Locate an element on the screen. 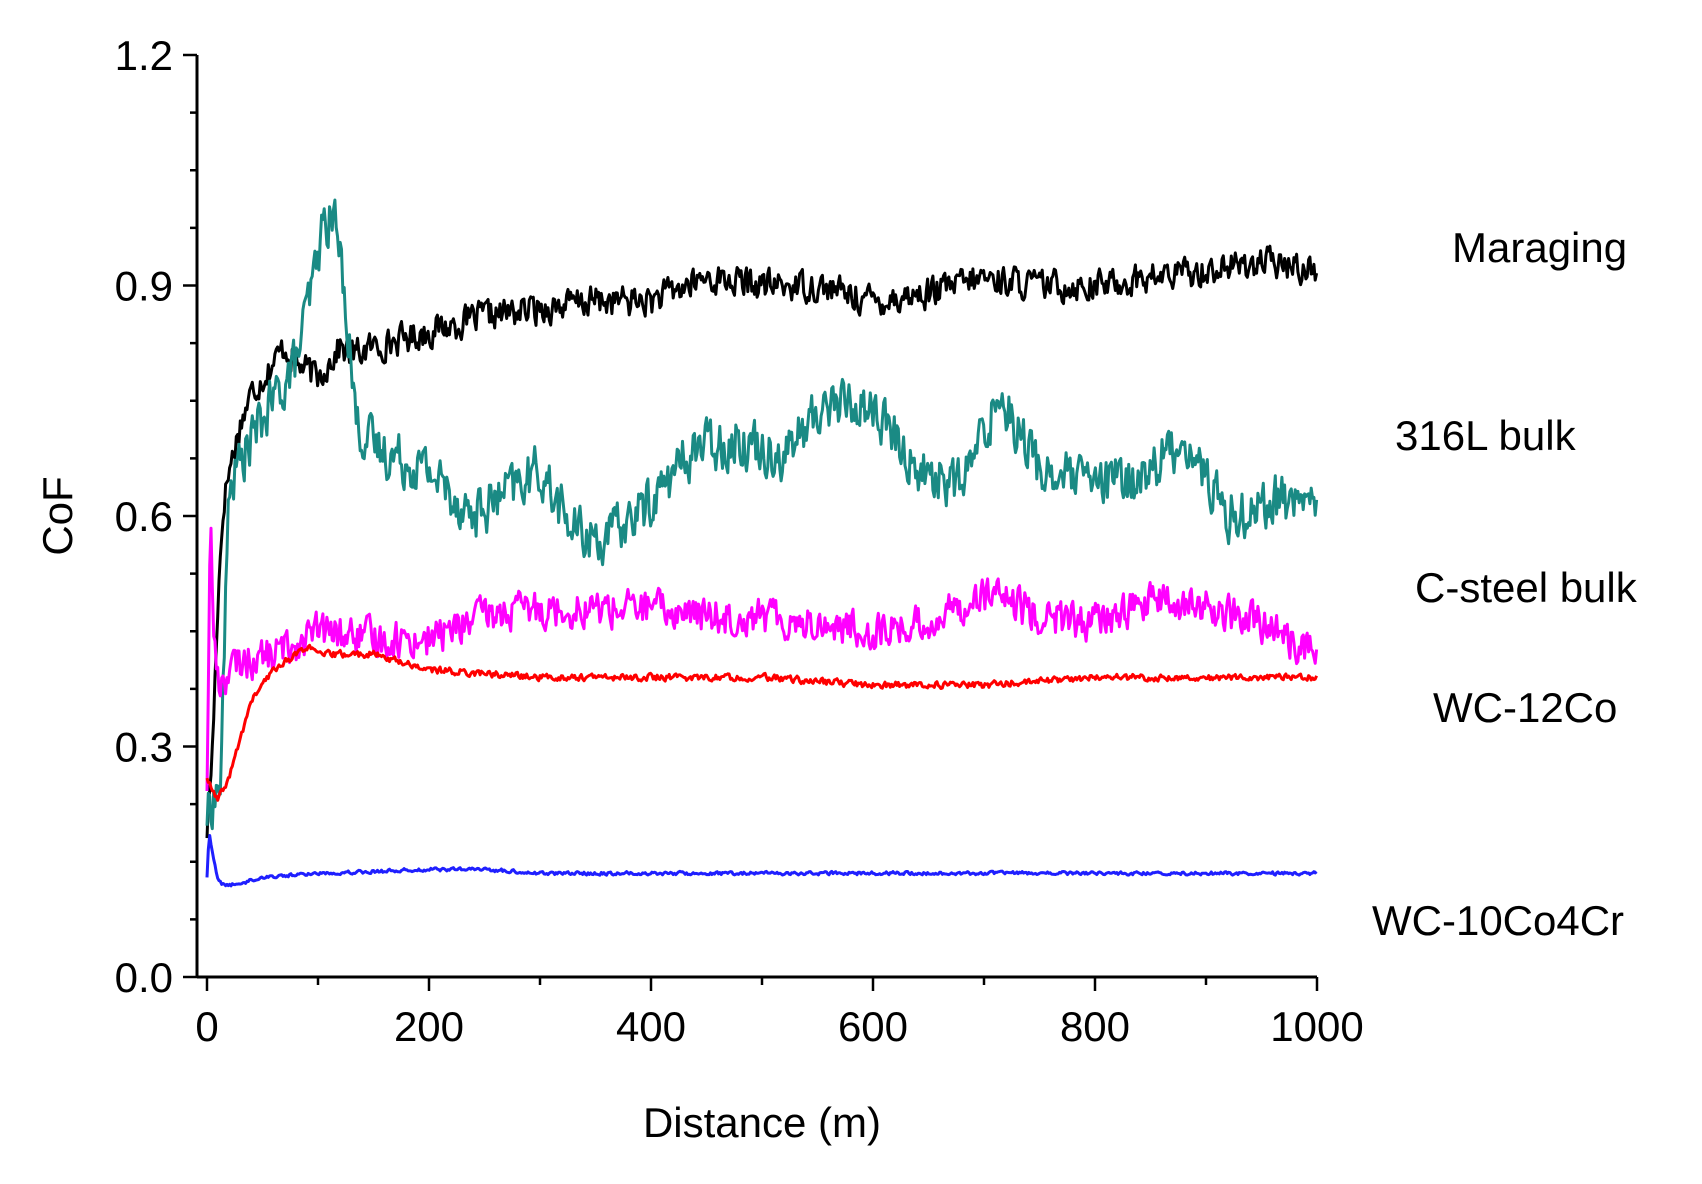 The image size is (1702, 1184). x-tick-label: 1000 is located at coordinates (1316, 1026).